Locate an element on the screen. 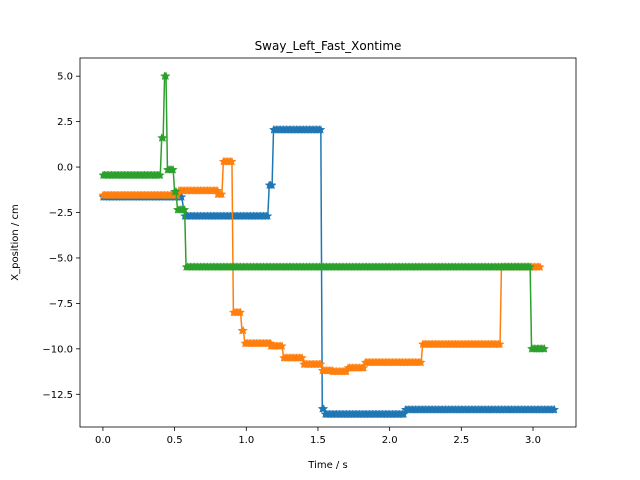 This screenshot has height=480, width=640. y-axis-label: X_position / cm is located at coordinates (15, 242).